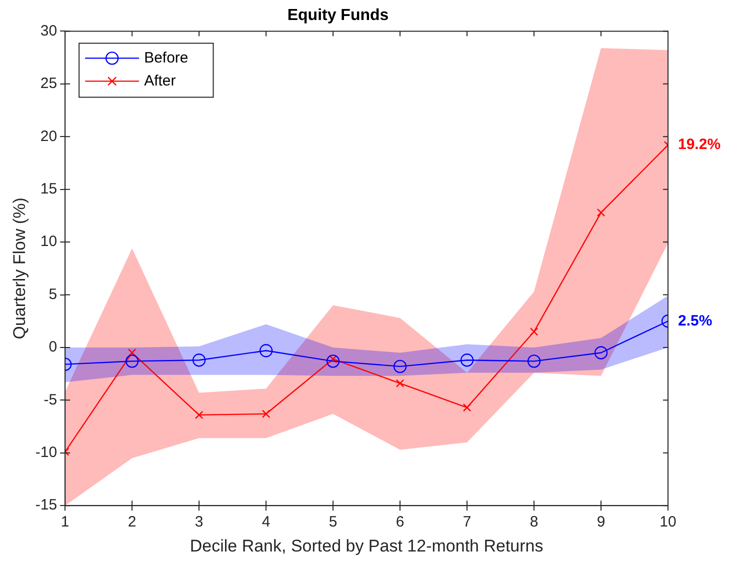 The width and height of the screenshot is (738, 563). Describe the element at coordinates (467, 522) in the screenshot. I see `x-tick-label: 7` at that location.